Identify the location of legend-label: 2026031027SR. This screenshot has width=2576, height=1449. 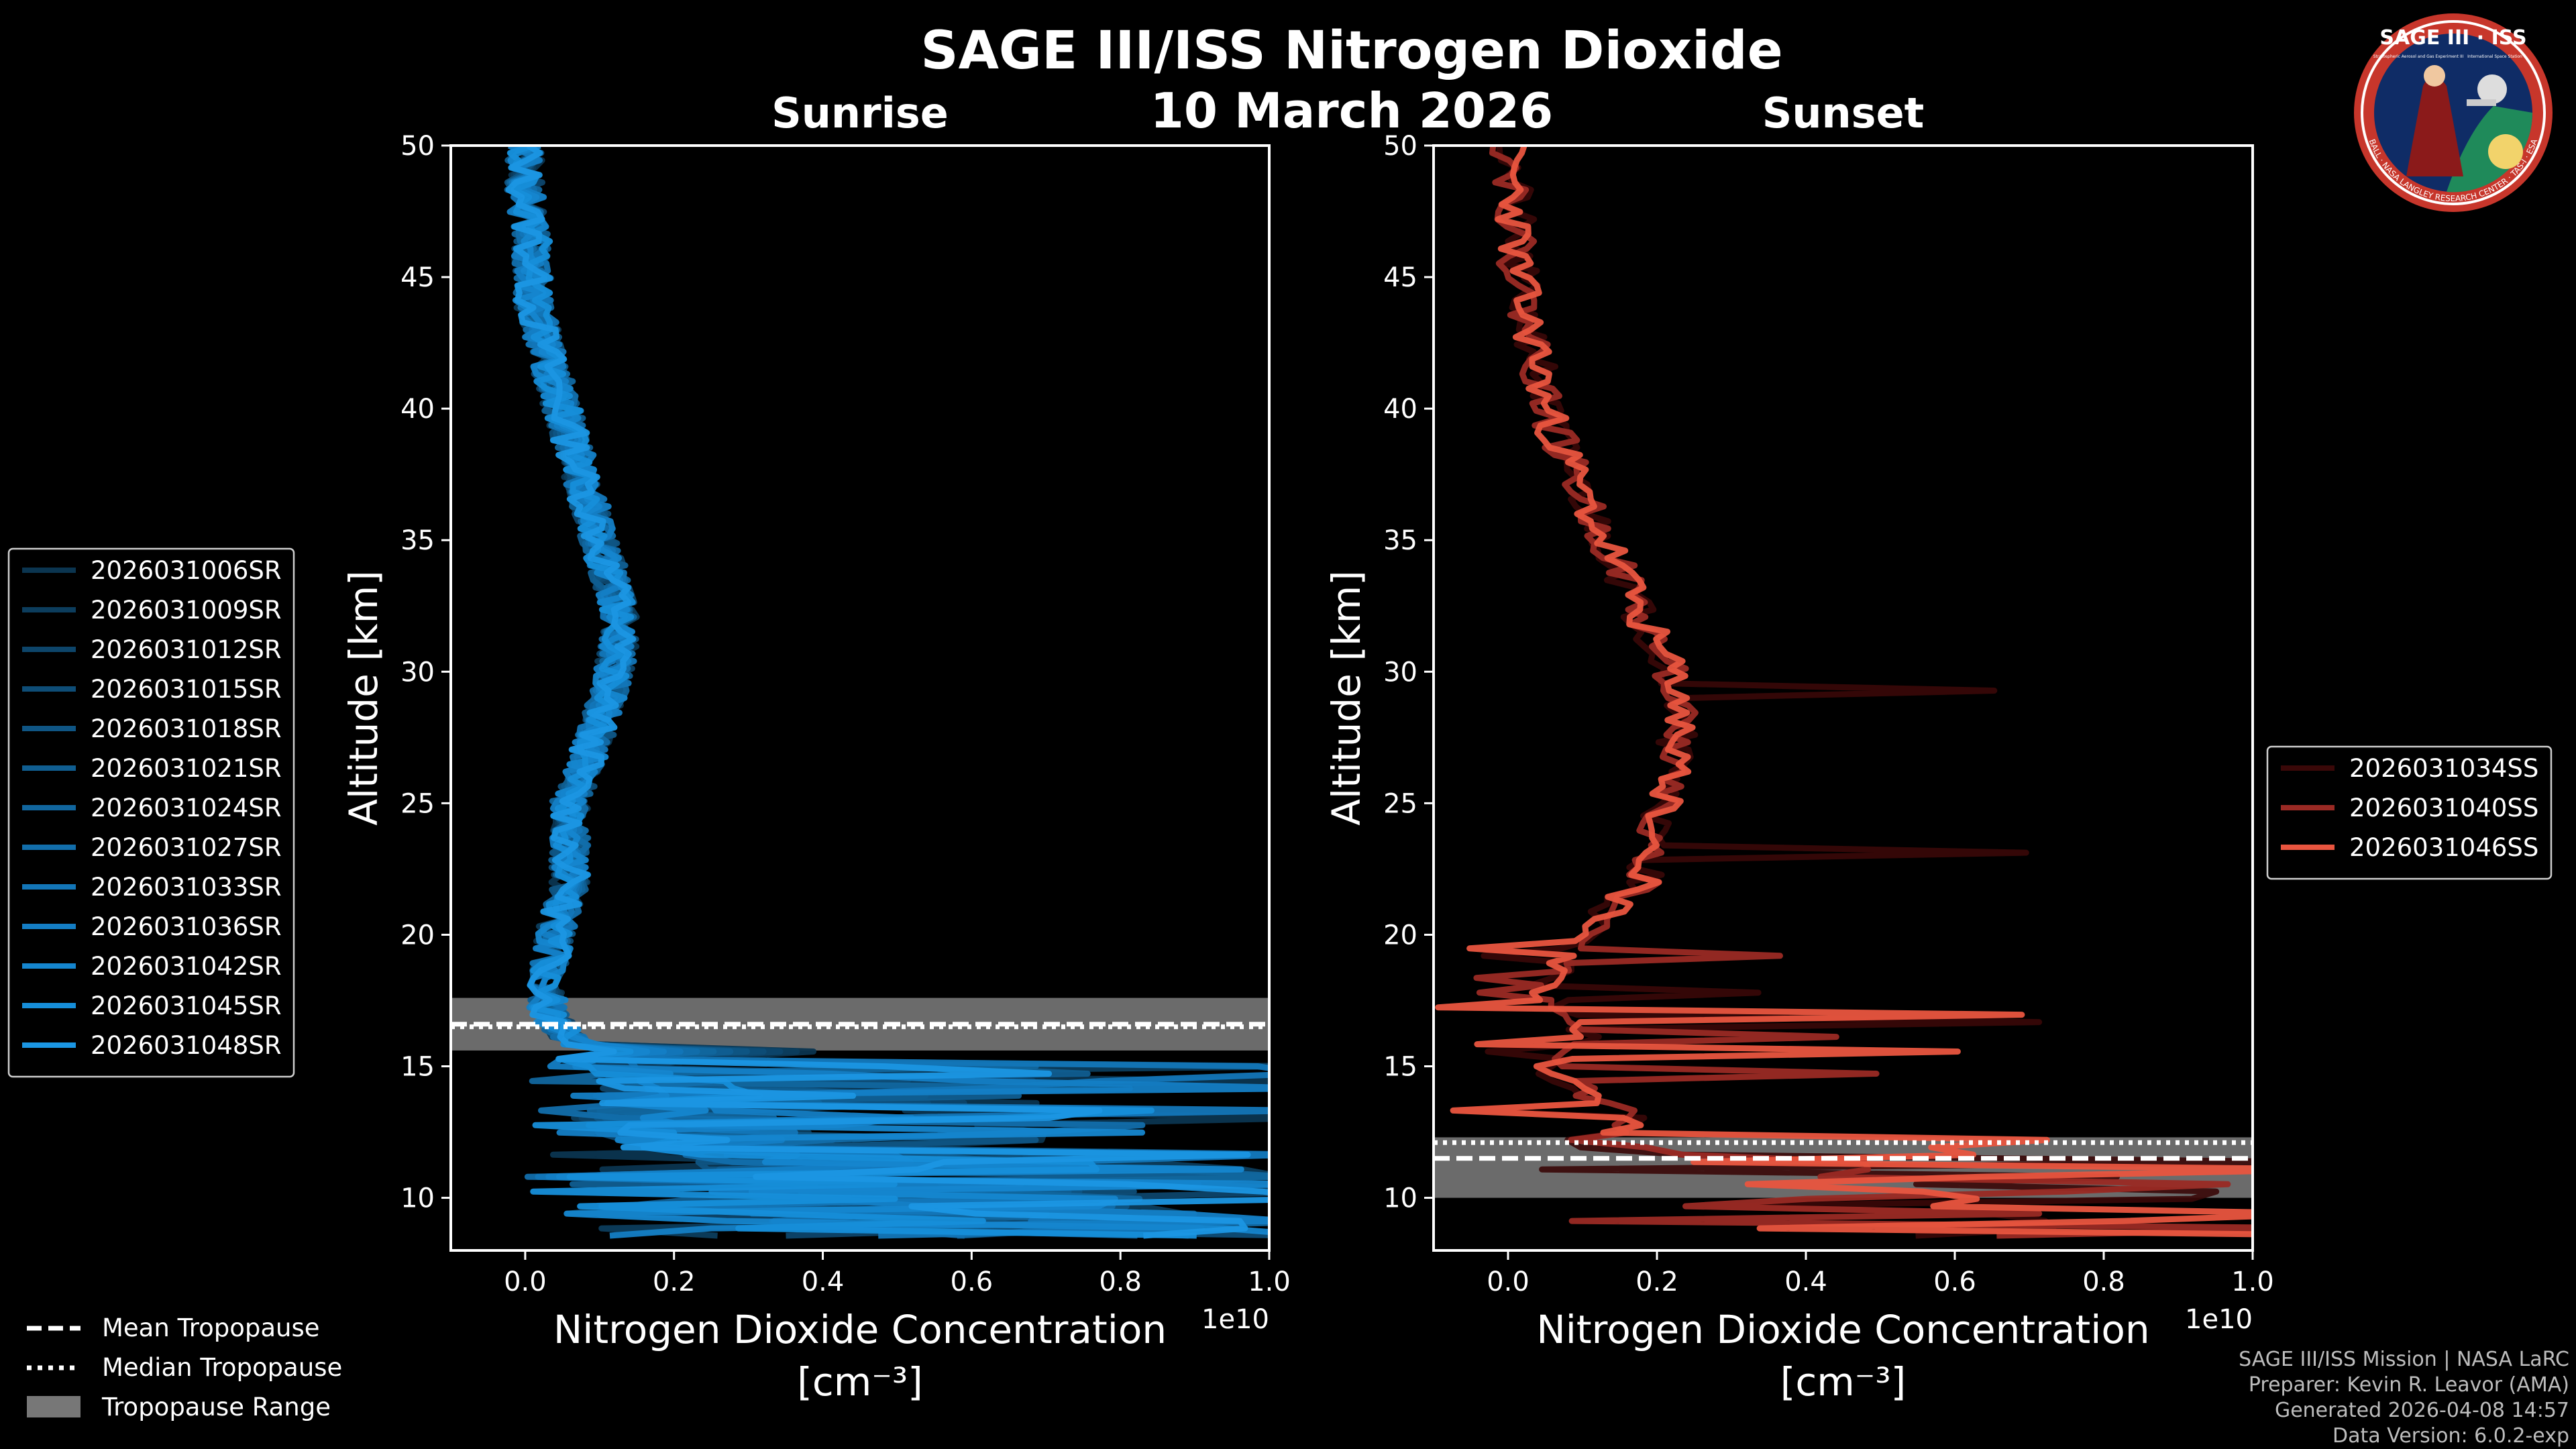
(186, 847).